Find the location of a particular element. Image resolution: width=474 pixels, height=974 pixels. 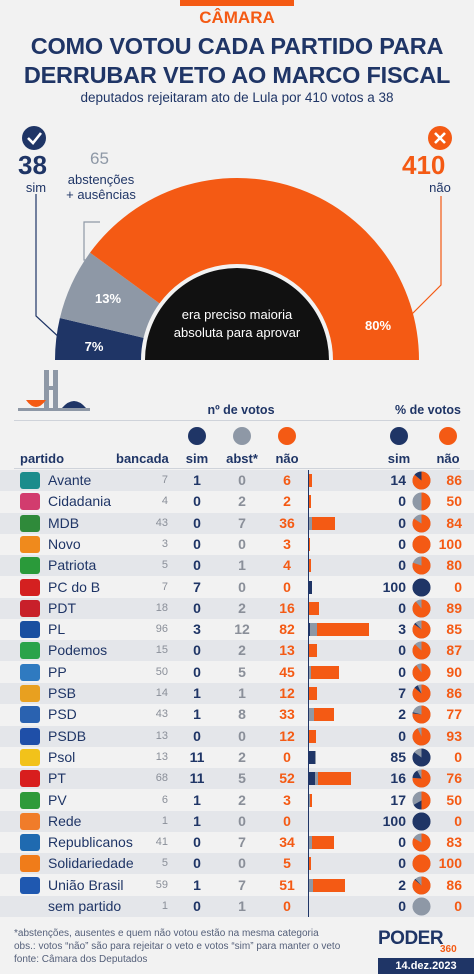

pct-sim: 100 is located at coordinates (394, 820).